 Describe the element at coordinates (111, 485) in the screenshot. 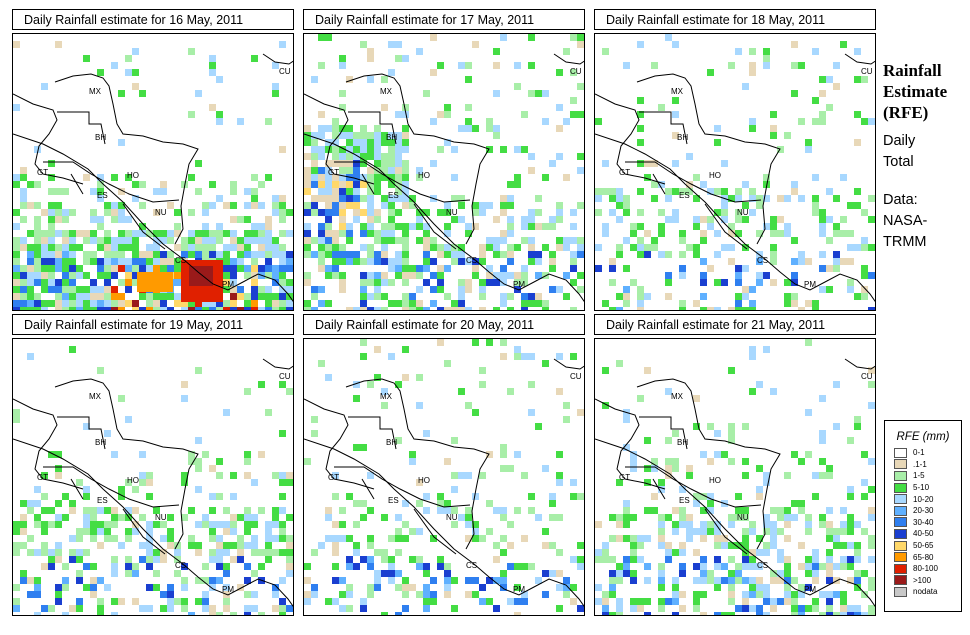

I see `map-boundary-line` at that location.